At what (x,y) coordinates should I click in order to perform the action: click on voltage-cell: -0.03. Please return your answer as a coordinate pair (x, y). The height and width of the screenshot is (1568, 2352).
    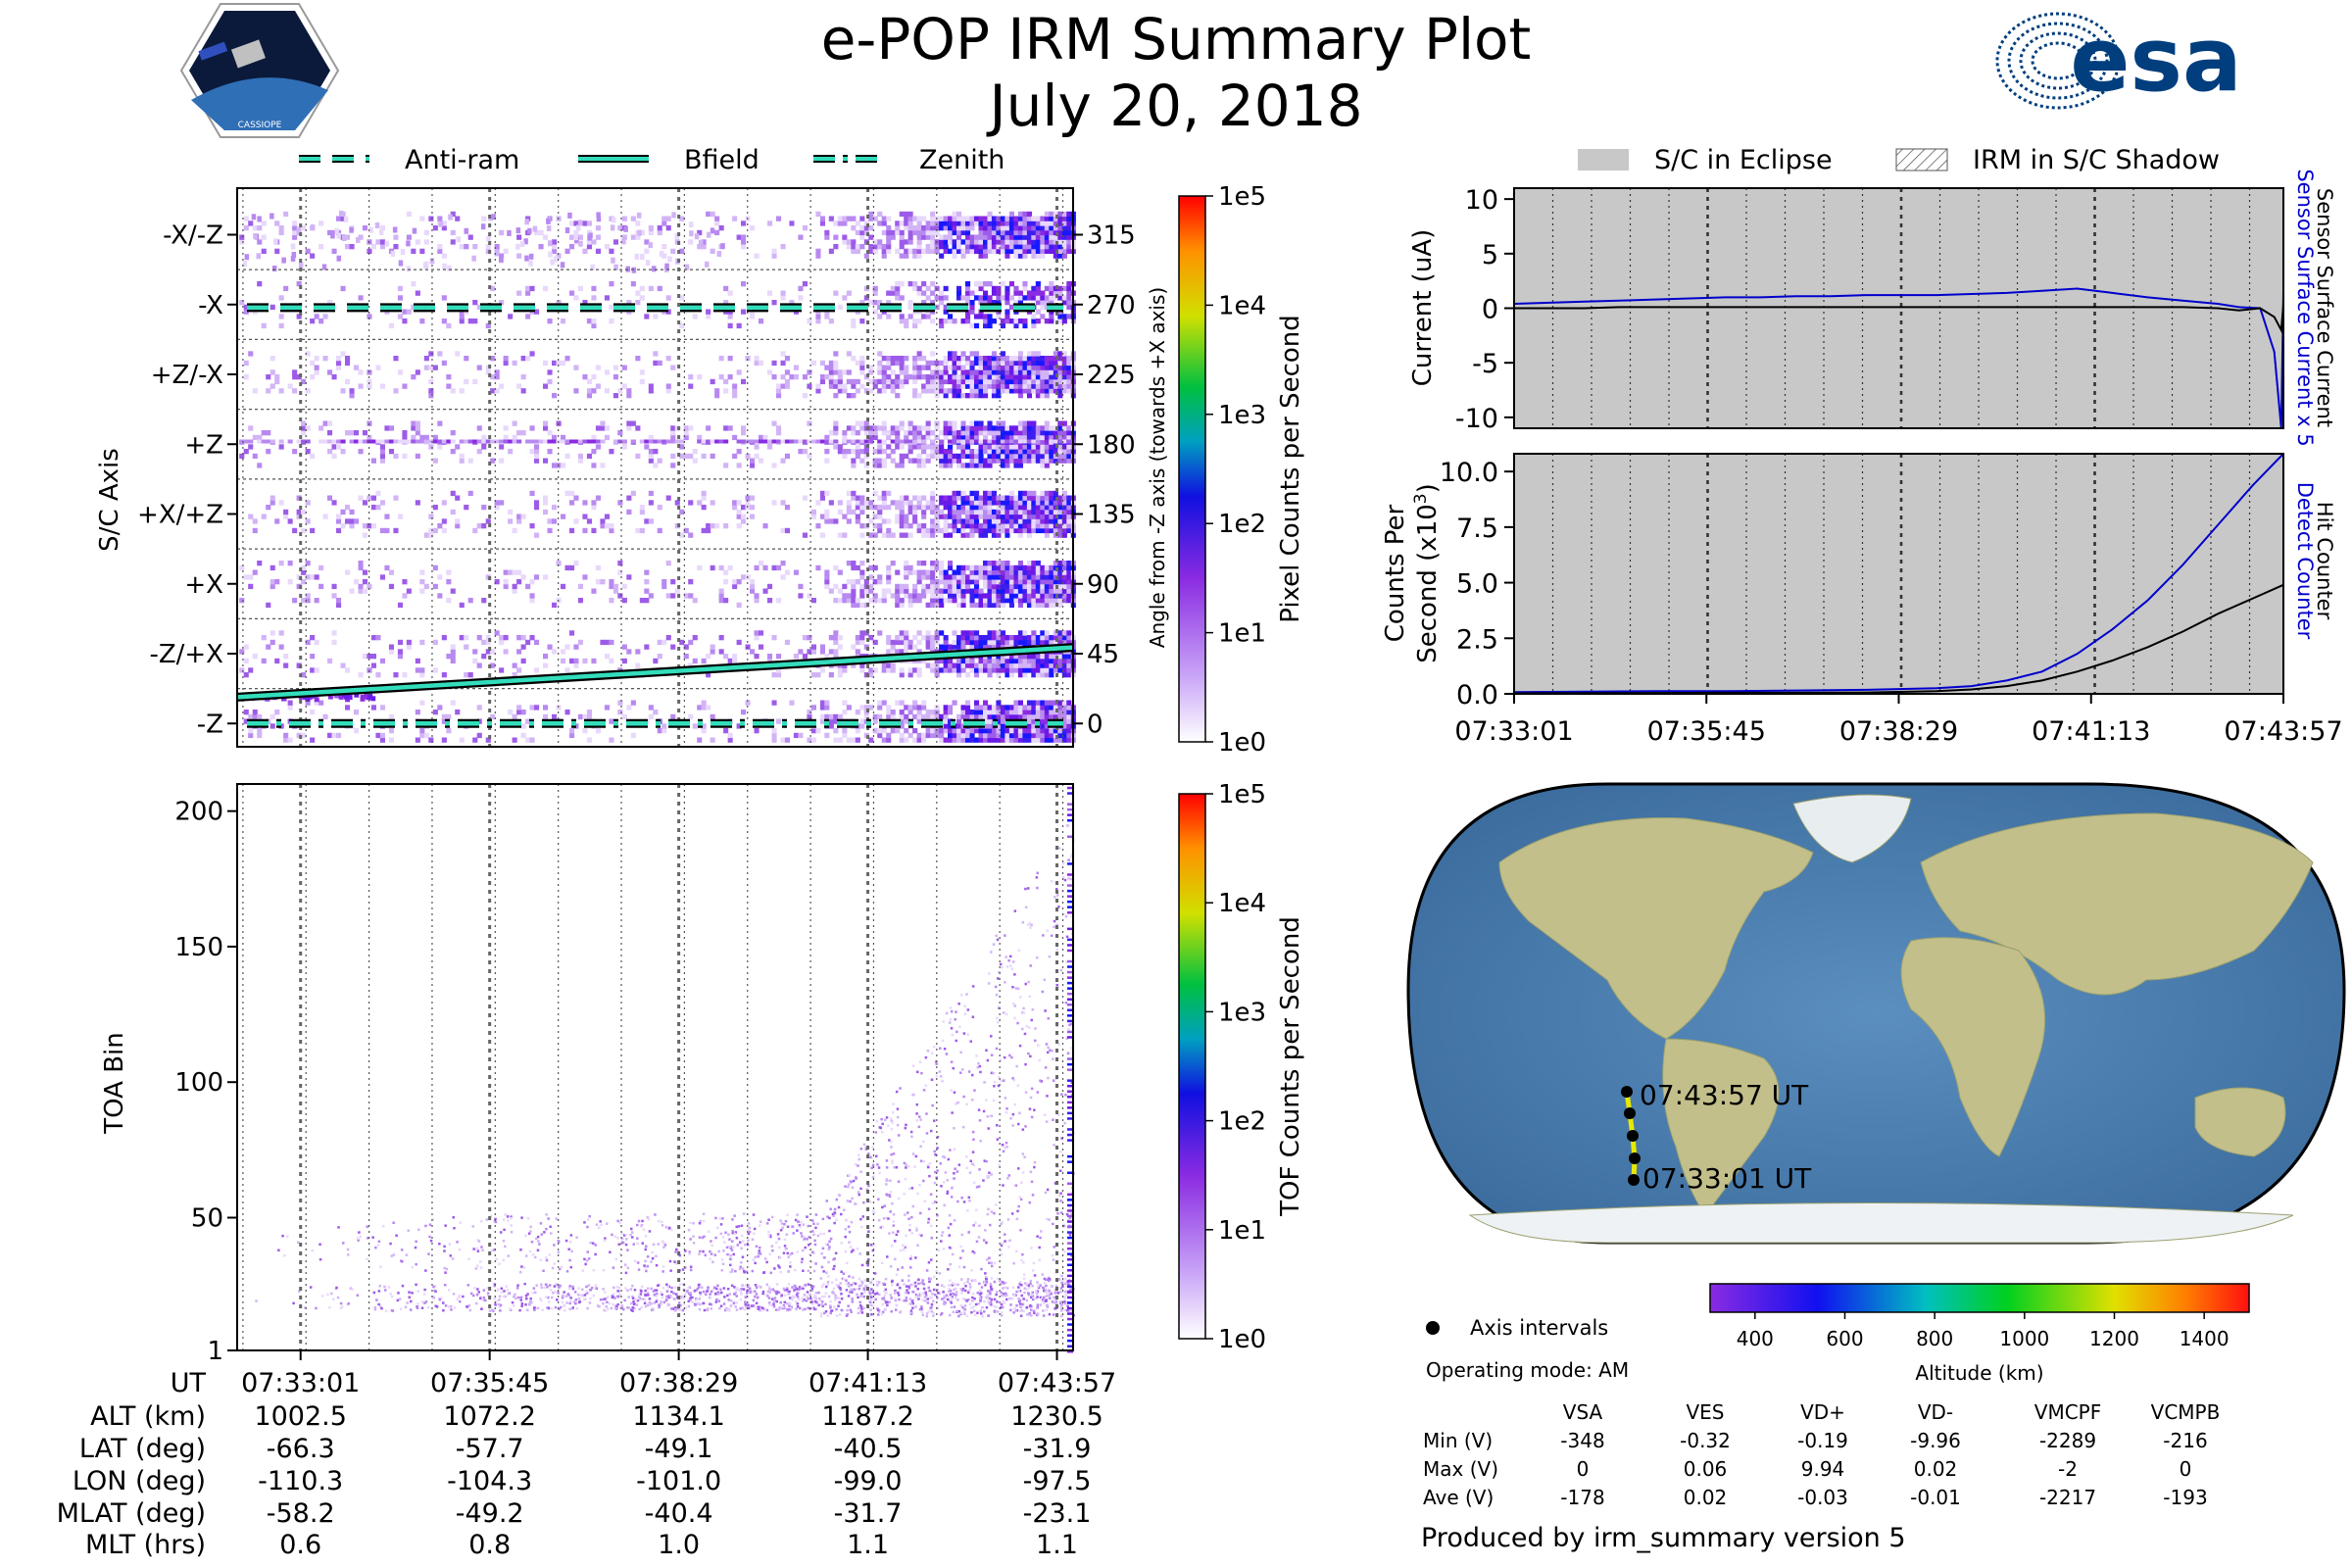
    Looking at the image, I should click on (1822, 1497).